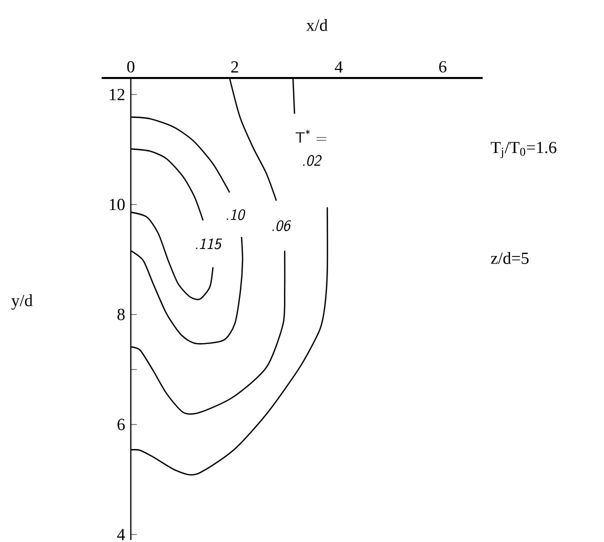 The width and height of the screenshot is (604, 542). What do you see at coordinates (234, 66) in the screenshot?
I see `x-tick-label: 2` at bounding box center [234, 66].